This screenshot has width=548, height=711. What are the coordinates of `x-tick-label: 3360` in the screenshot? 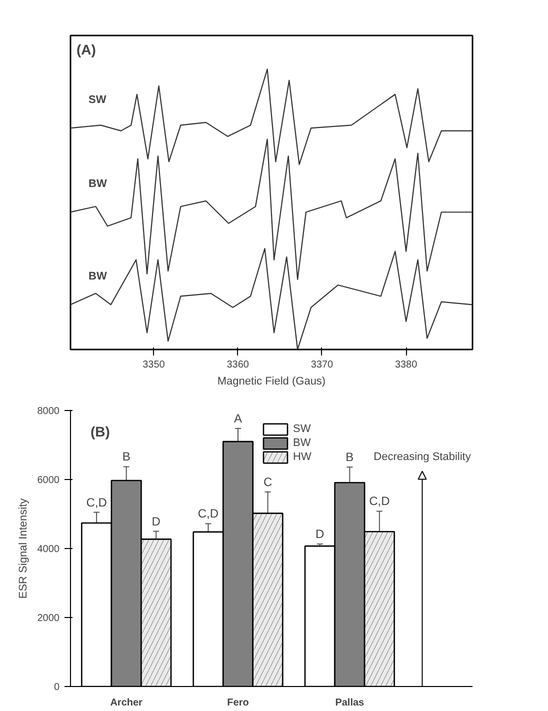 It's located at (238, 365).